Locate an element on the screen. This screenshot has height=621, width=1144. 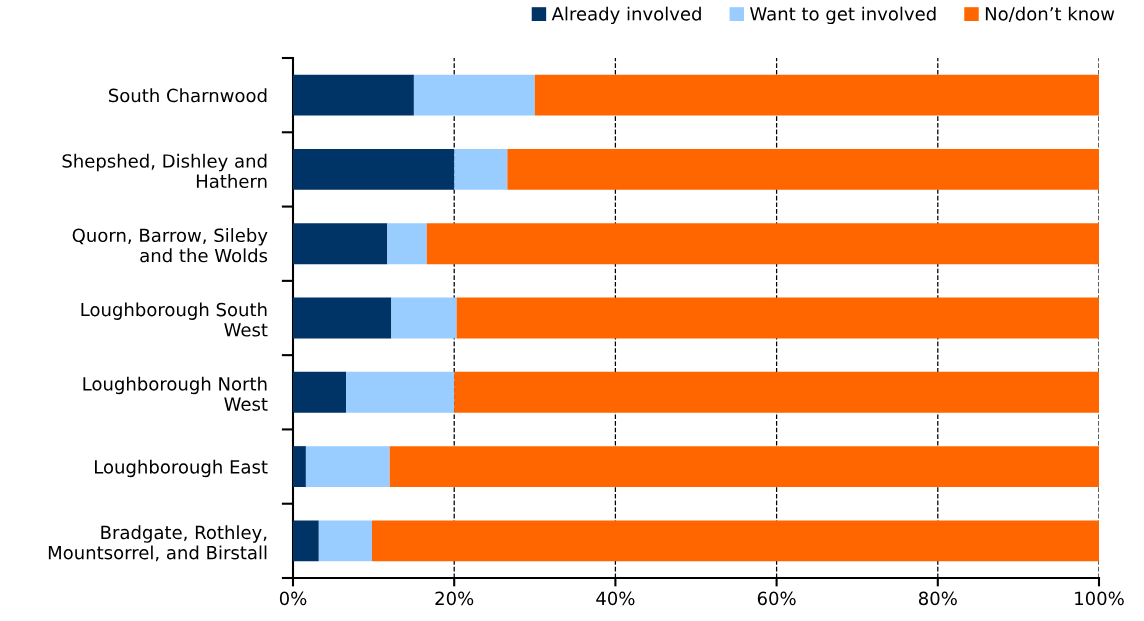
y-tick-label: Shepshed, Dishley and Hathern is located at coordinates (164, 171).